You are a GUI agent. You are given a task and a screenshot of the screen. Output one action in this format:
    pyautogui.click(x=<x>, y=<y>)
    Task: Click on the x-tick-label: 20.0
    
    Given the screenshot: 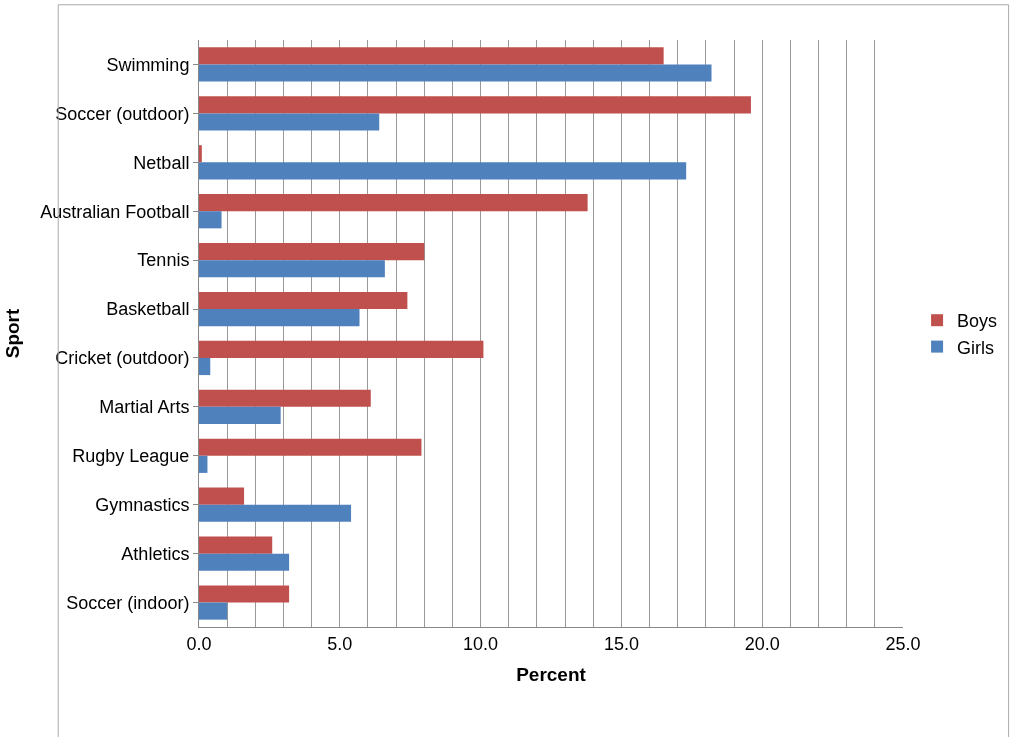 What is the action you would take?
    pyautogui.click(x=762, y=643)
    